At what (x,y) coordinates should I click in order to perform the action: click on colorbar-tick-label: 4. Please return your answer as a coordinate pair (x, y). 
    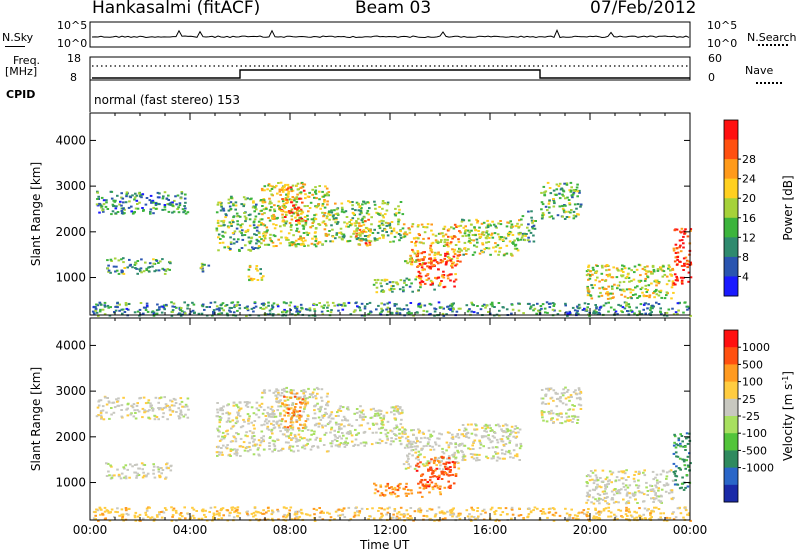
    Looking at the image, I should click on (745, 276).